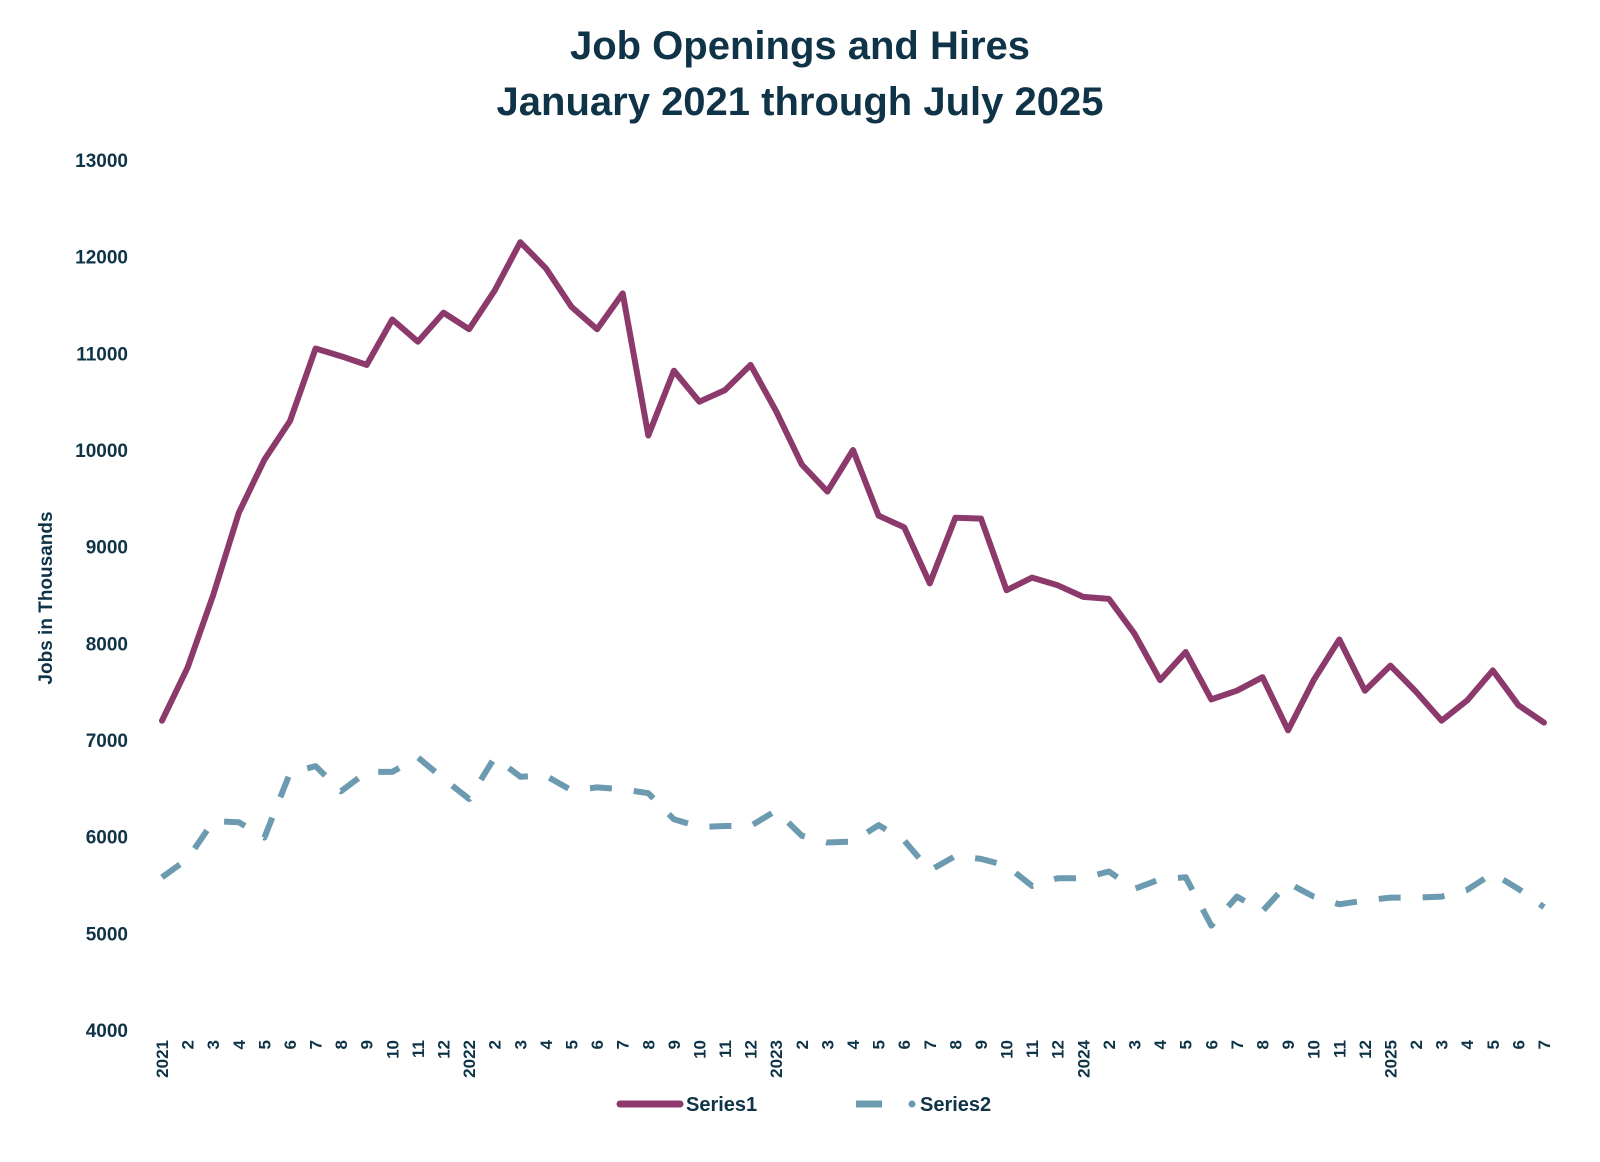  I want to click on x-tick-label: 2021, so click(162, 1059).